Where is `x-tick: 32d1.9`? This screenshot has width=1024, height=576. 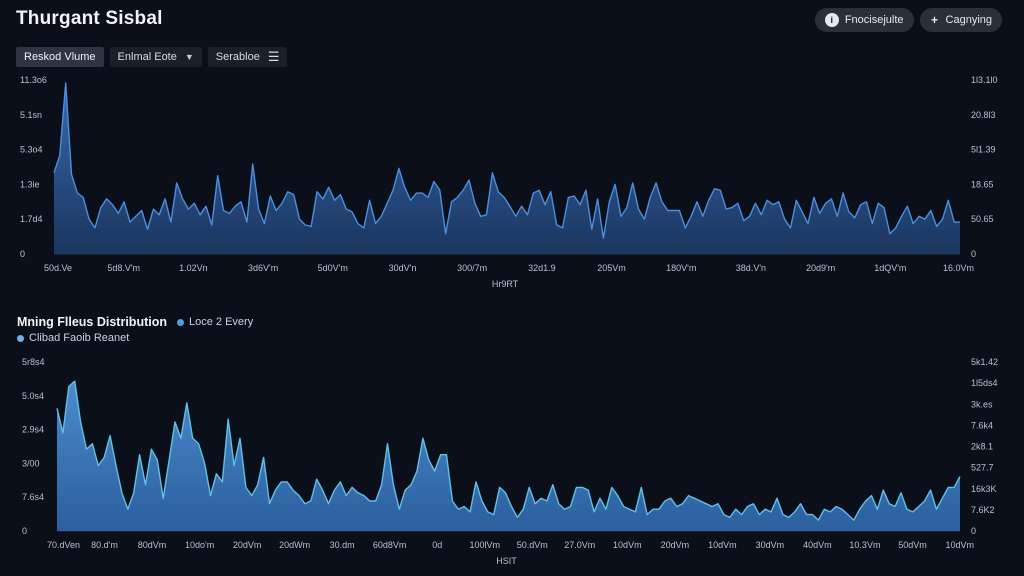 x-tick: 32d1.9 is located at coordinates (542, 268).